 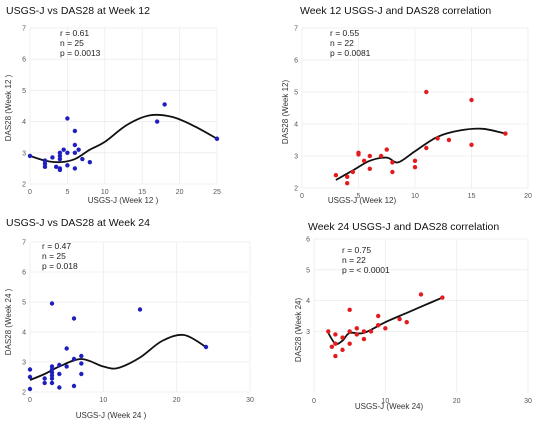 What do you see at coordinates (359, 196) in the screenshot?
I see `panel-2-xtick-1: 5` at bounding box center [359, 196].